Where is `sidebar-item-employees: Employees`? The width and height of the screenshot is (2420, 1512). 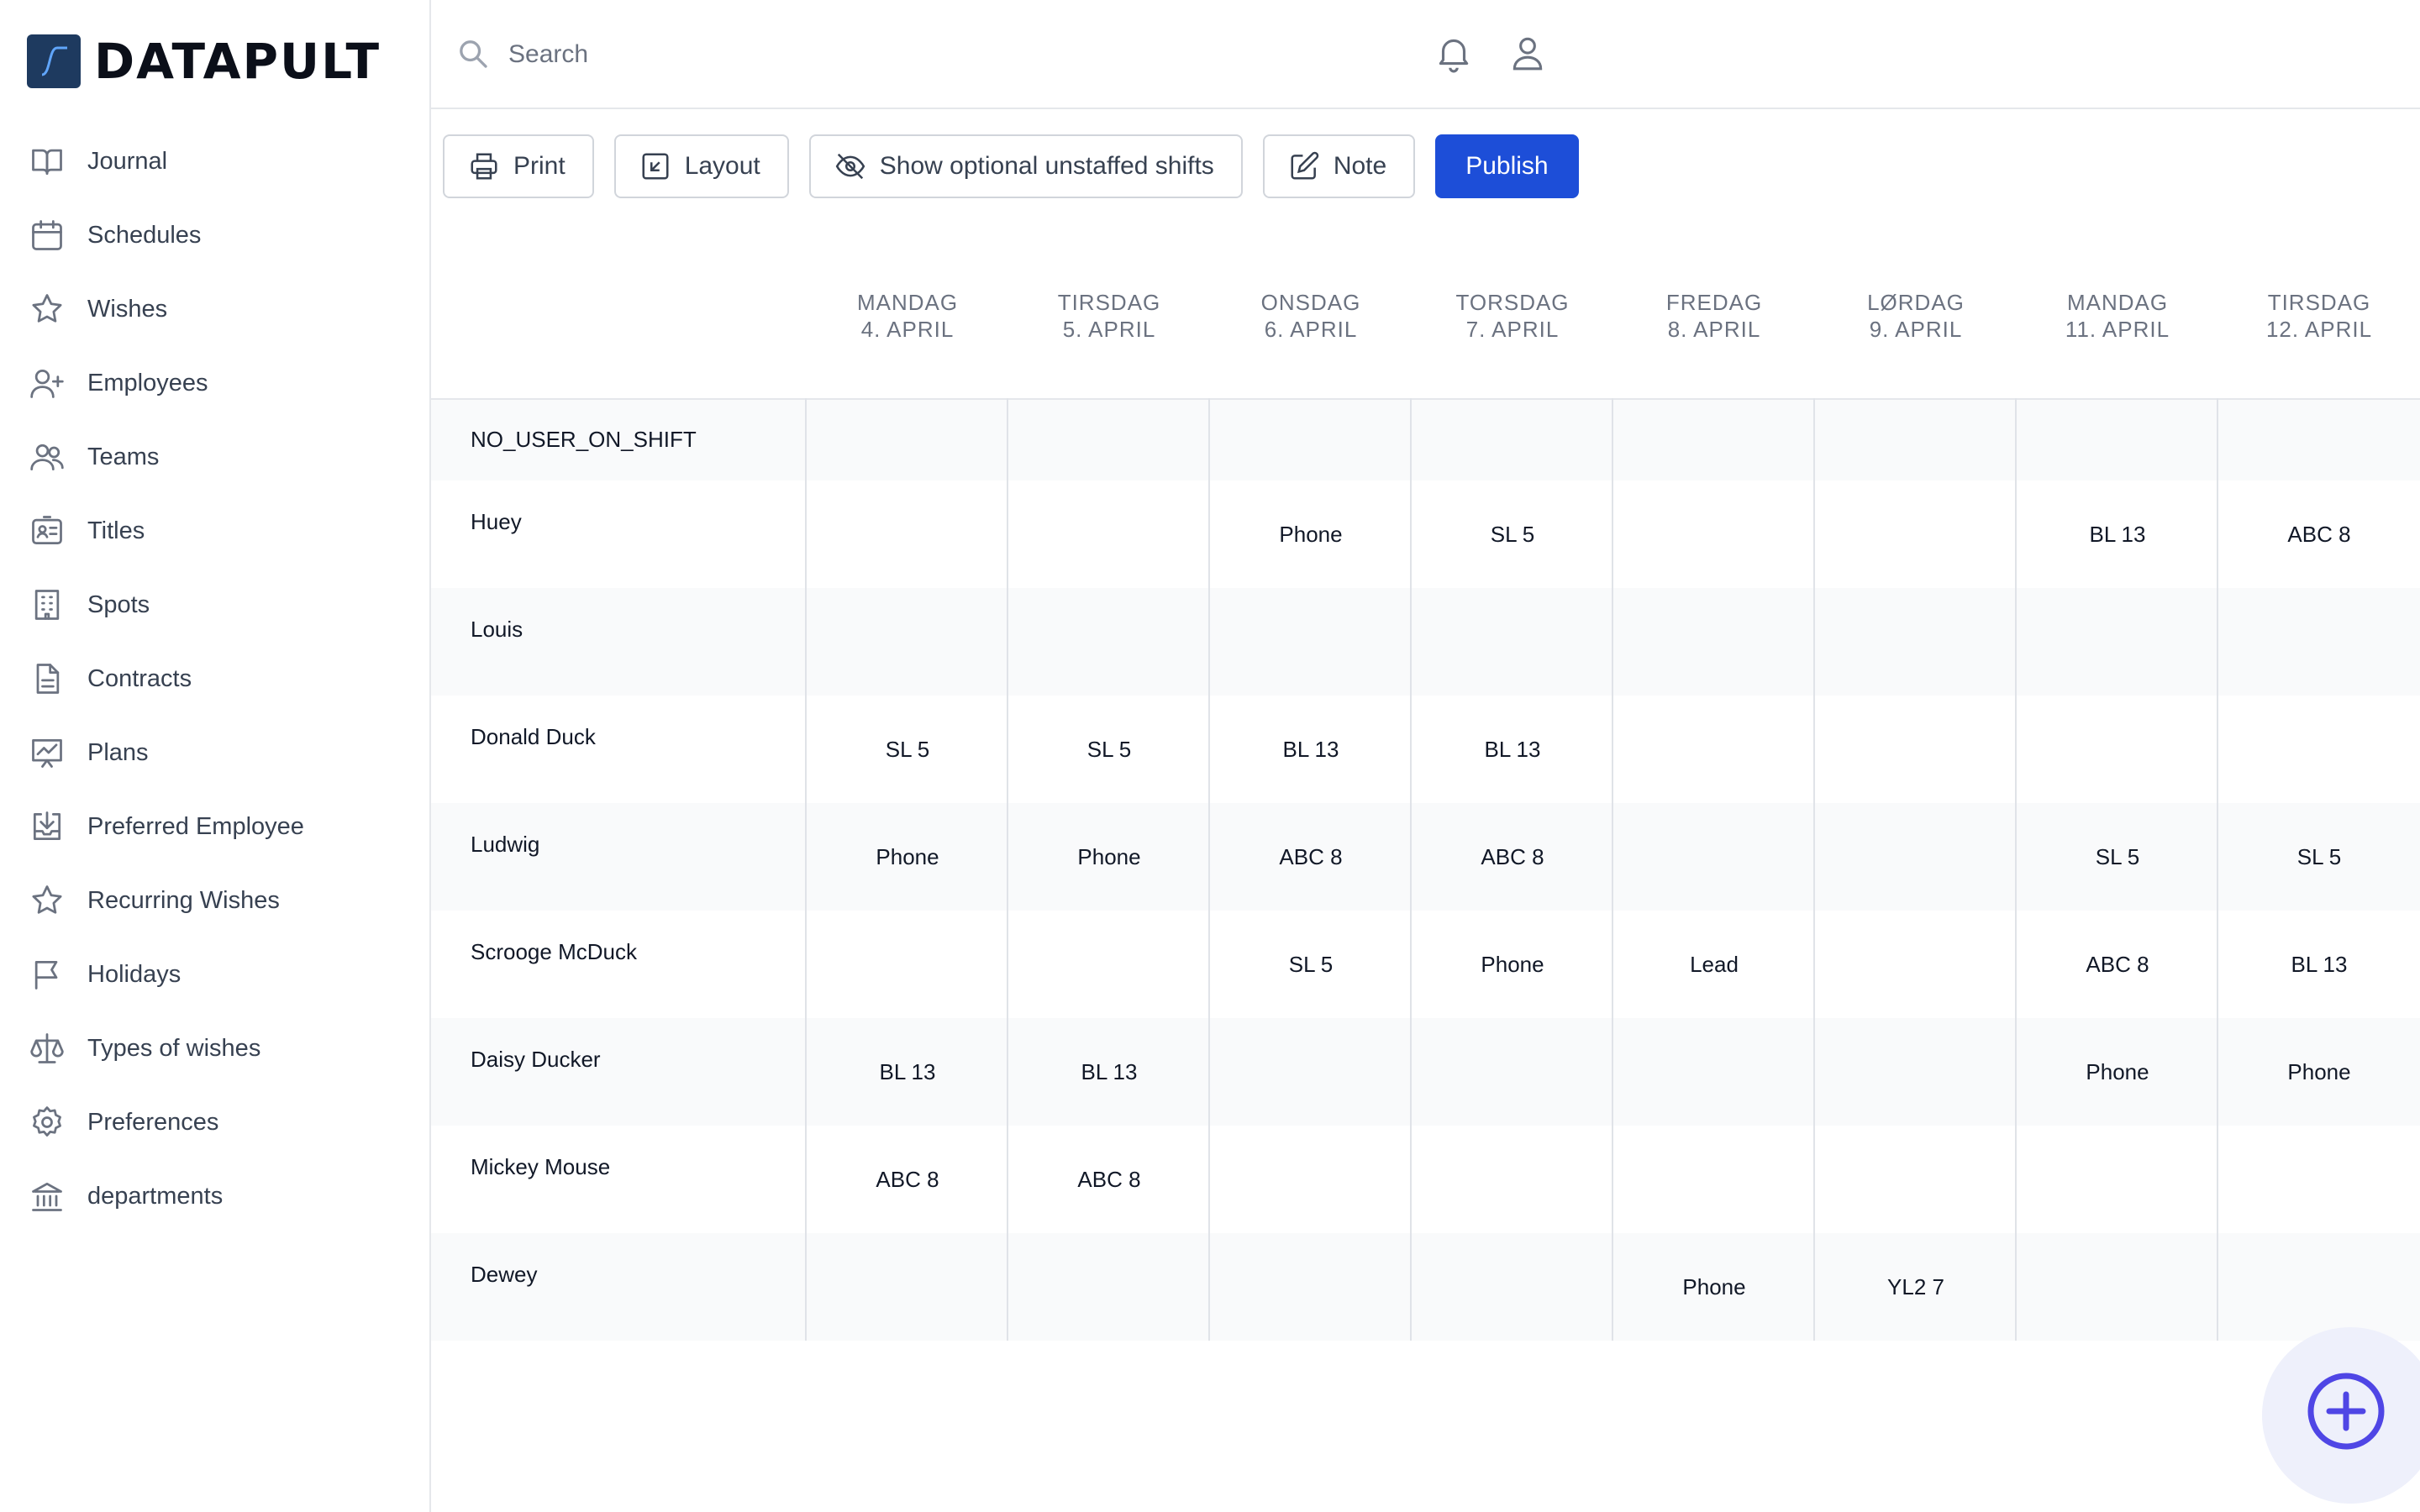 sidebar-item-employees: Employees is located at coordinates (214, 383).